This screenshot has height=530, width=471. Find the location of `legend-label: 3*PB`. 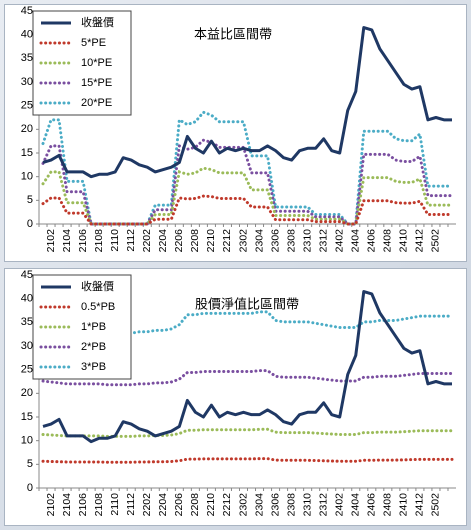

legend-label: 3*PB is located at coordinates (93, 367).